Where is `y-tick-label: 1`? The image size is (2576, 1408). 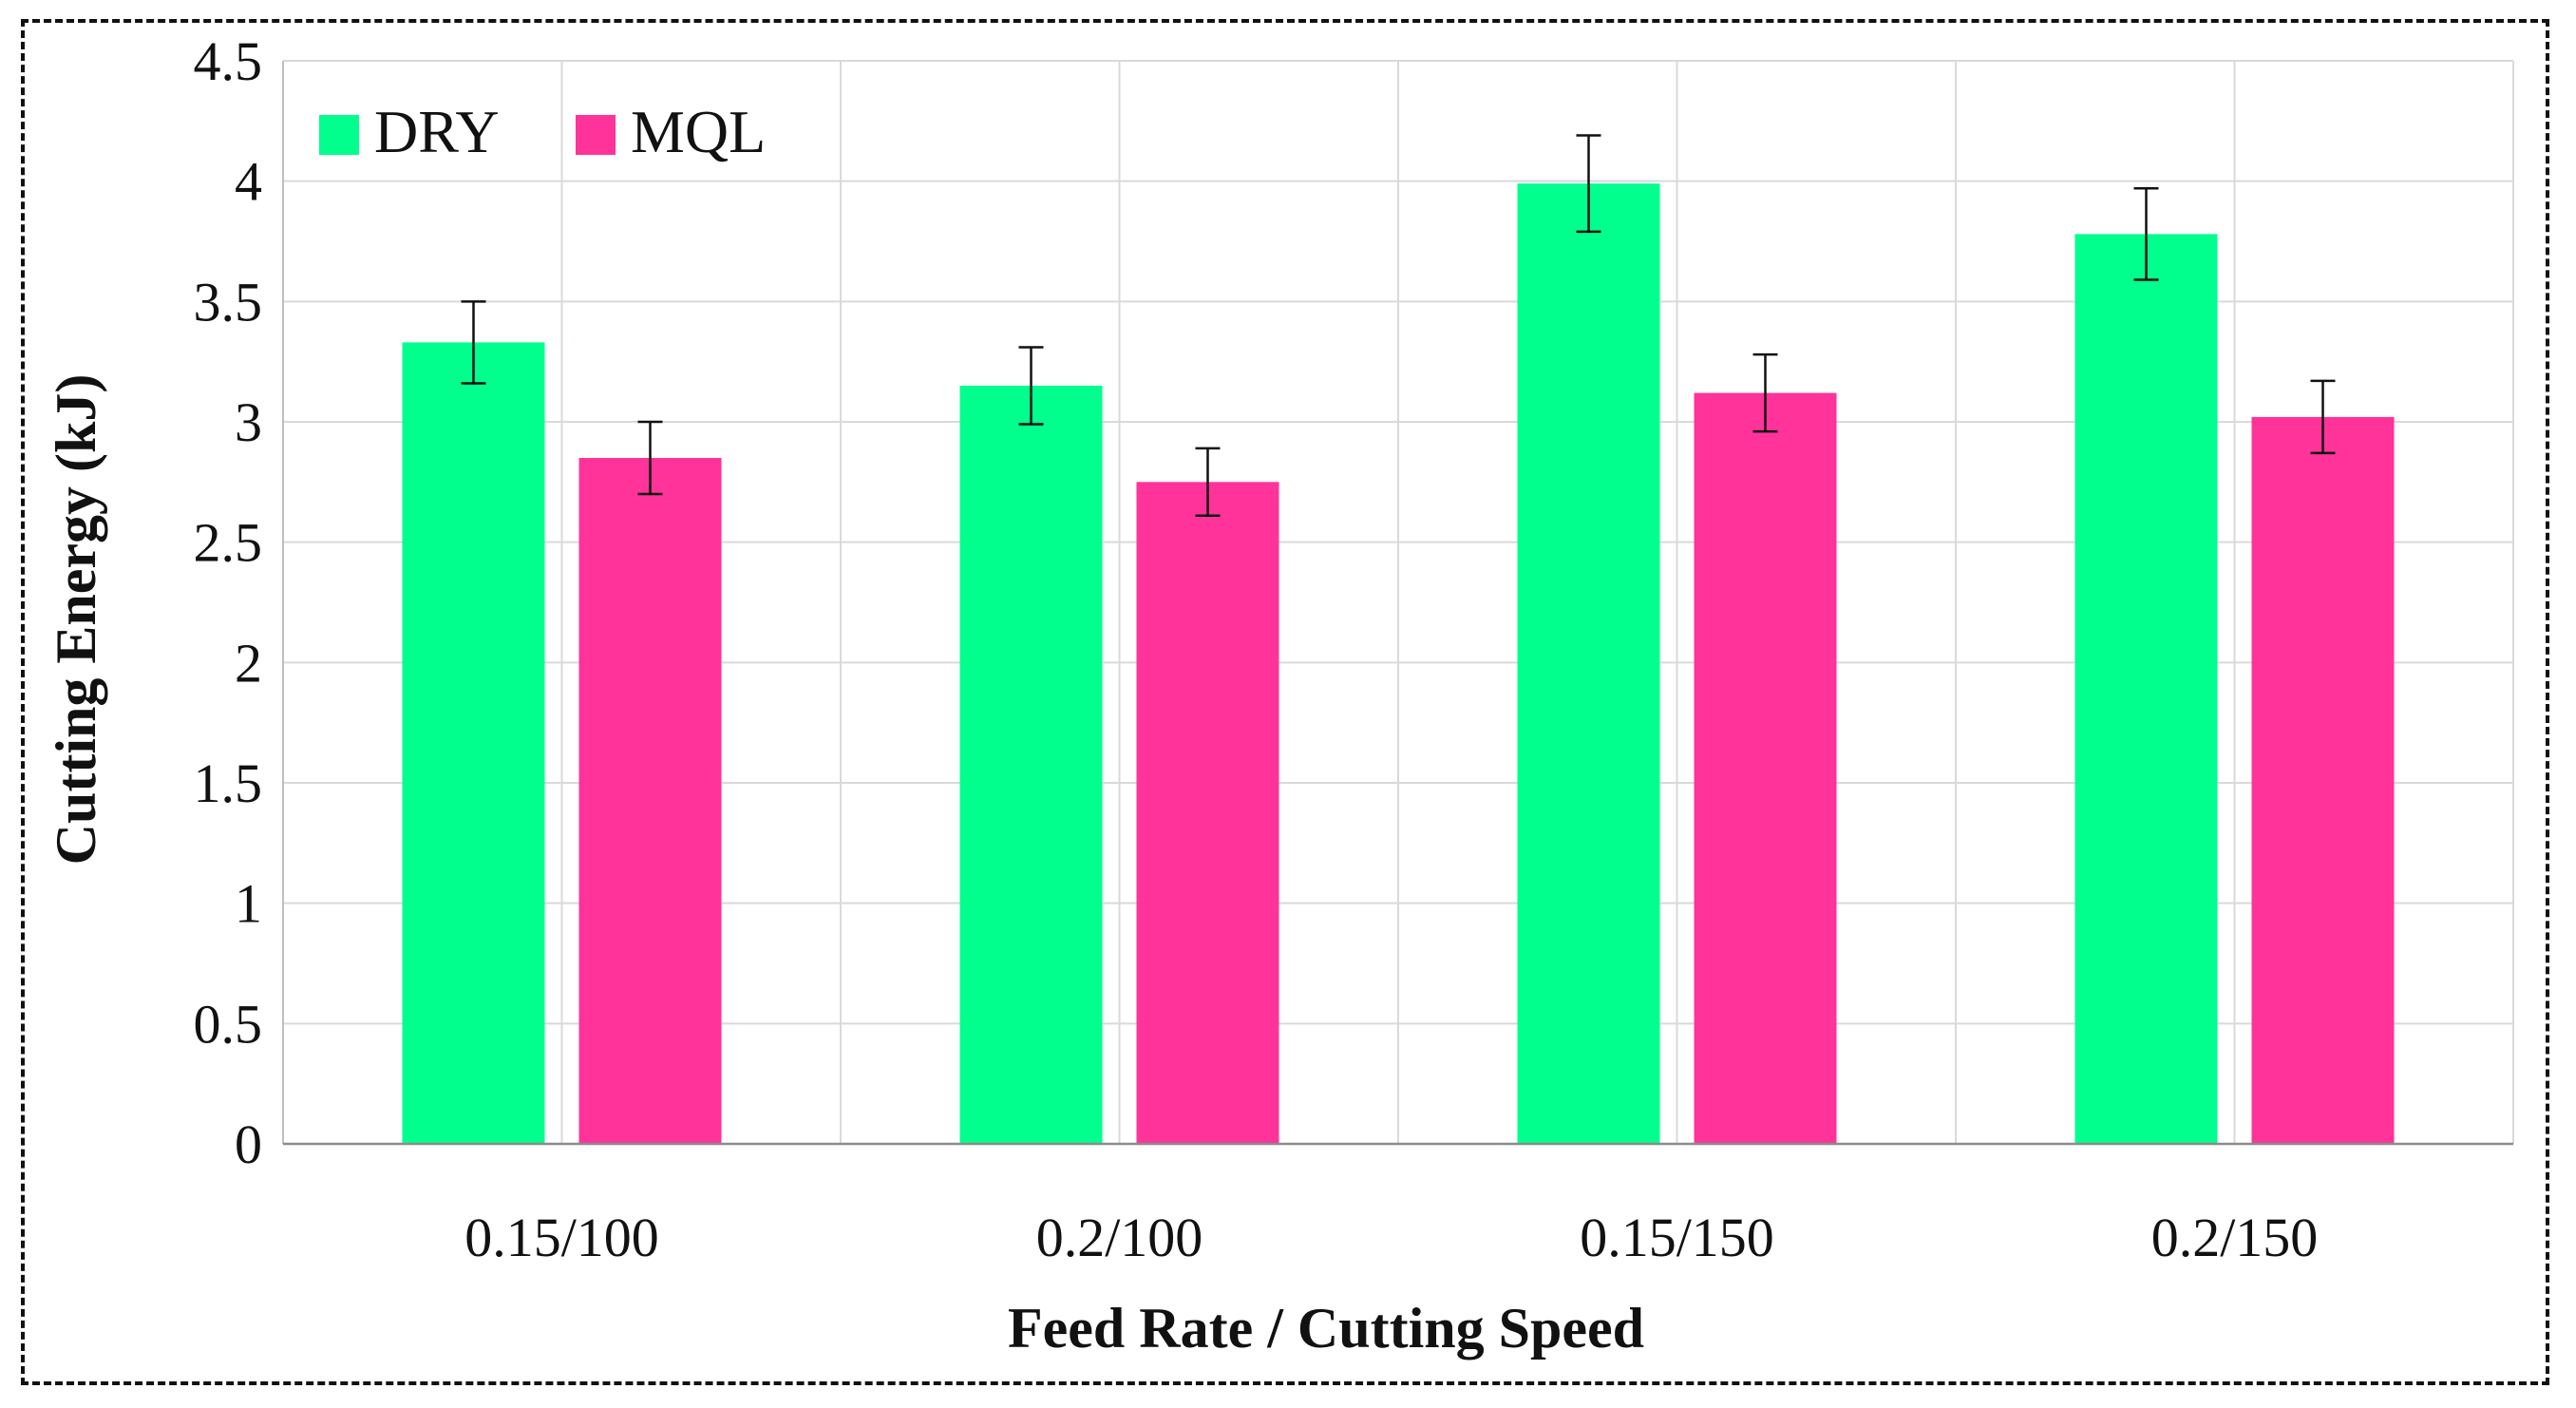 y-tick-label: 1 is located at coordinates (248, 904).